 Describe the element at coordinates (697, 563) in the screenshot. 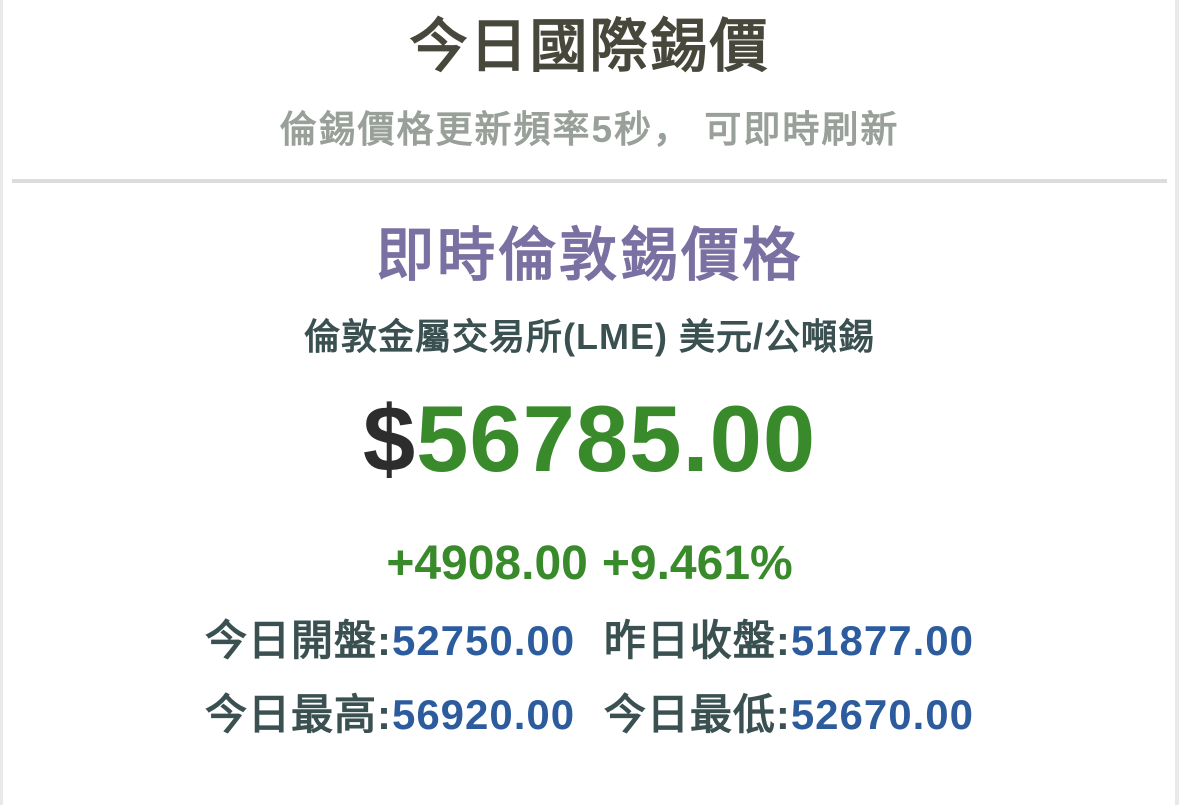

I see `change-percent: +9.461%` at that location.